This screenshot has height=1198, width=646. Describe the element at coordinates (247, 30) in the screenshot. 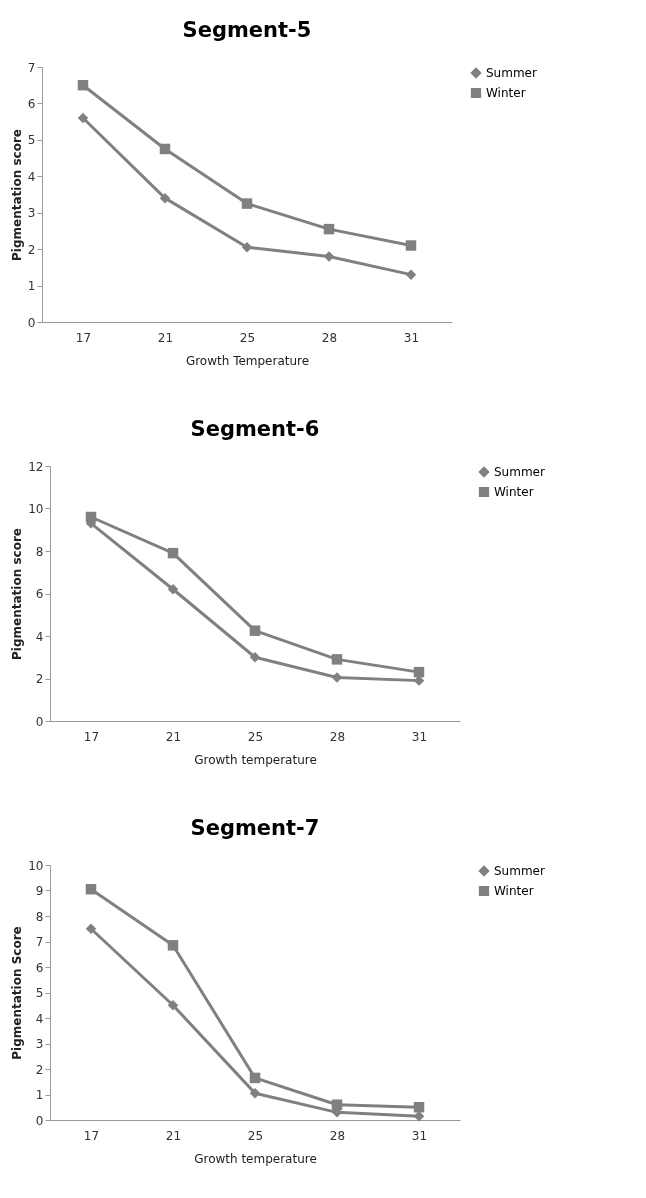

I see `chart-title: Segment-5` at that location.